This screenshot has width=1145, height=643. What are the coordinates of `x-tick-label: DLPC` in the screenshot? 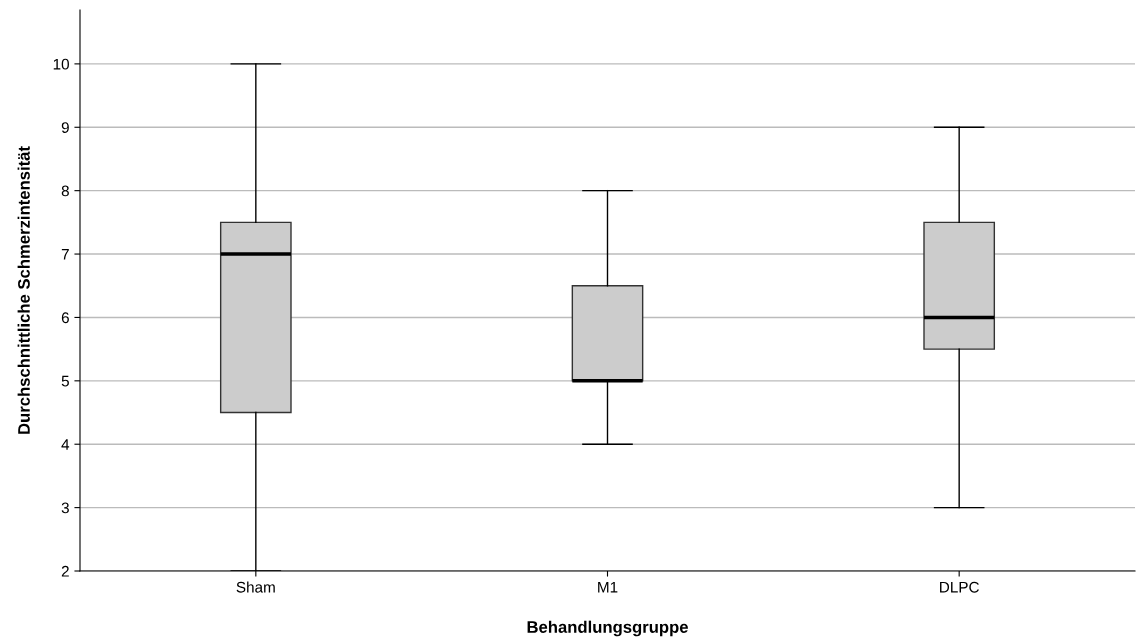 It's located at (959, 587).